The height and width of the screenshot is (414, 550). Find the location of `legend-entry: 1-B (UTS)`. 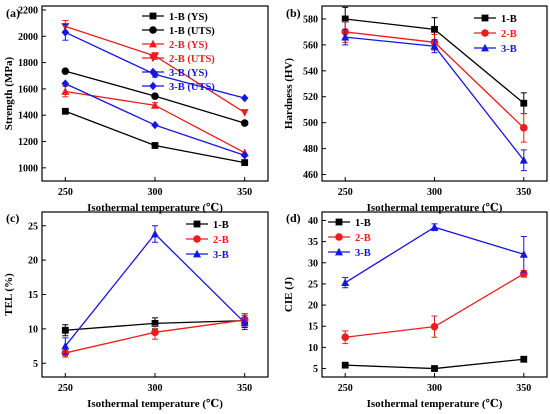

legend-entry: 1-B (UTS) is located at coordinates (192, 31).